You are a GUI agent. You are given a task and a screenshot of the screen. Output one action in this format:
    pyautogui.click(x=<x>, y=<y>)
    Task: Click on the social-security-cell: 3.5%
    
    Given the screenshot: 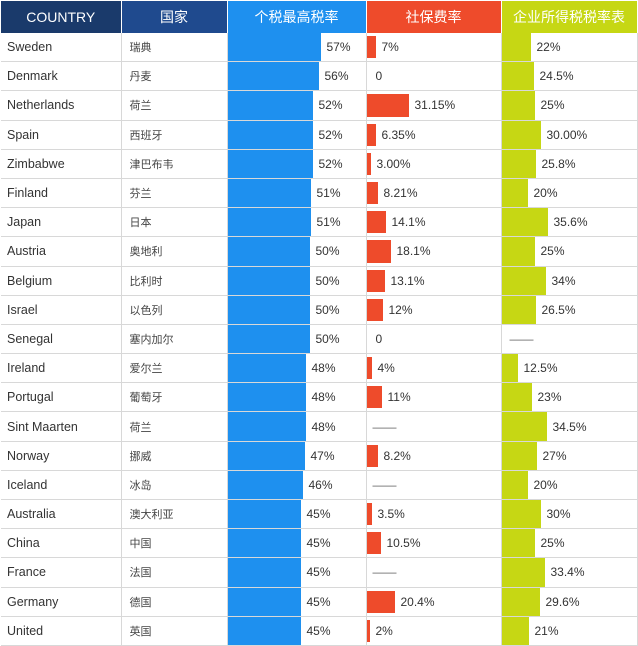 What is the action you would take?
    pyautogui.click(x=434, y=514)
    